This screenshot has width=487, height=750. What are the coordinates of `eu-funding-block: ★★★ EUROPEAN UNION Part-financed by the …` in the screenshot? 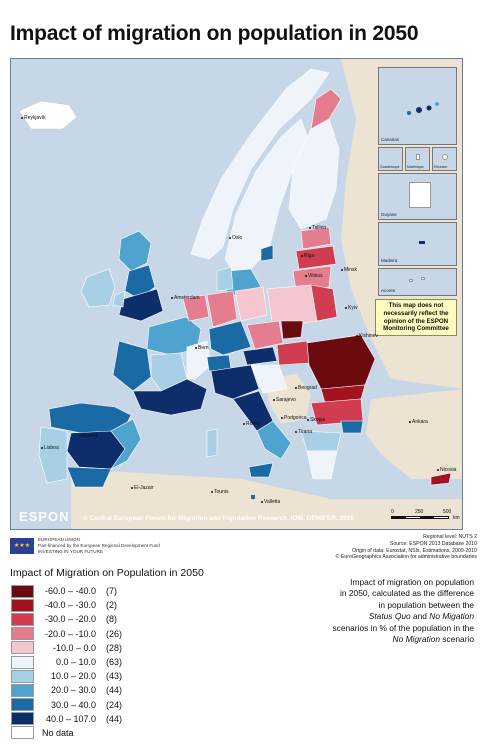 It's located at (110, 546).